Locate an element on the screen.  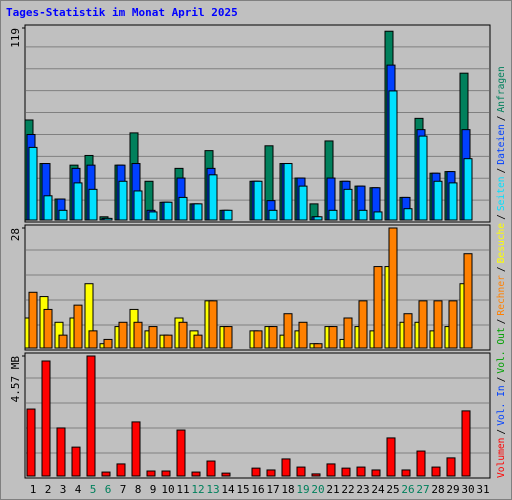
legend-entry: Volumen is located at coordinates (501, 458).